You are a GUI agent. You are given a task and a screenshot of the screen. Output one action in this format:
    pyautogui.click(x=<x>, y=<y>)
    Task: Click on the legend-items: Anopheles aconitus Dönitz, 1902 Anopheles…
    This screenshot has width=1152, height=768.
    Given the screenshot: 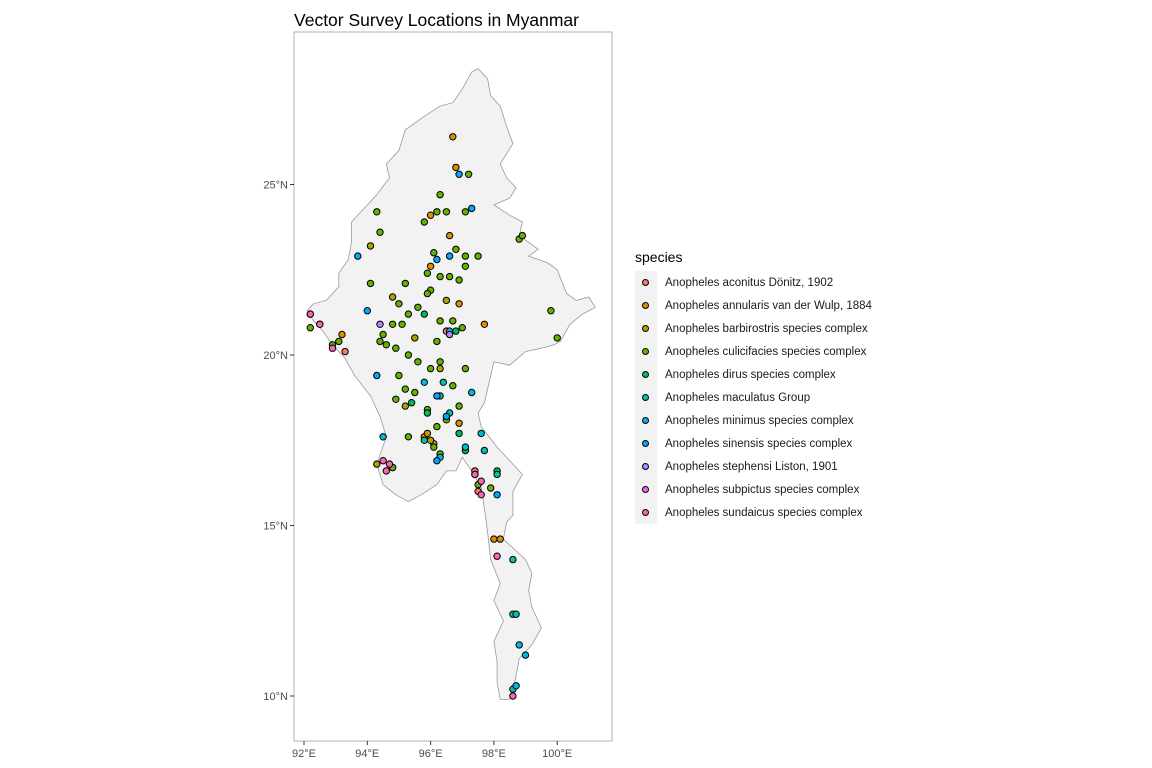 What is the action you would take?
    pyautogui.click(x=753, y=397)
    